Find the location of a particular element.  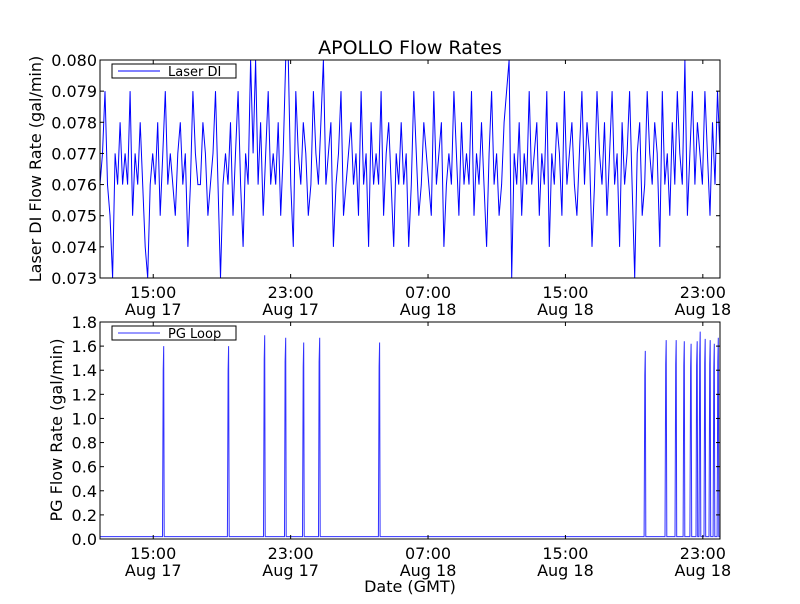

y-tick-label: 0.080 is located at coordinates (74, 60).